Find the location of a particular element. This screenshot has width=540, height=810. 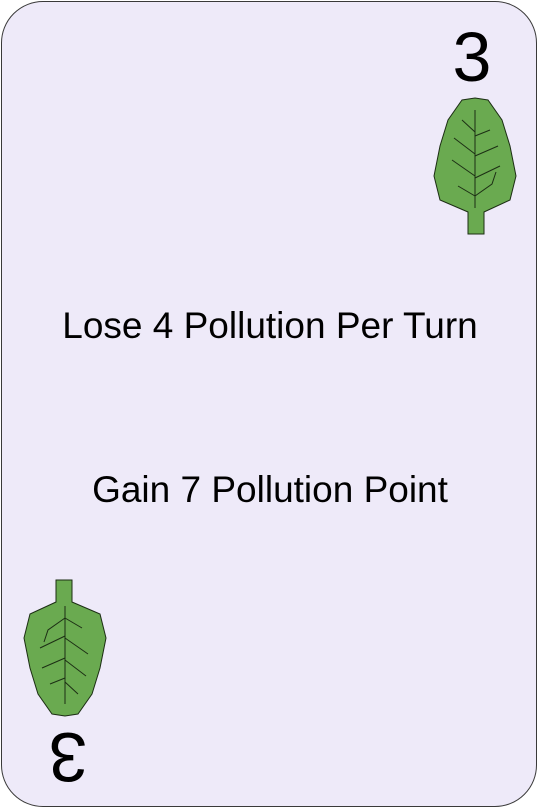

card-effect-secondary: Gain 7 Pollution Point is located at coordinates (270, 489).